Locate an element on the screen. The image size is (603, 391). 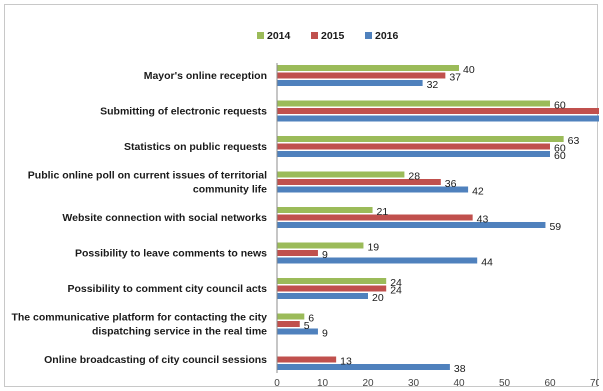
value-label-2014-4: 21 is located at coordinates (383, 212).